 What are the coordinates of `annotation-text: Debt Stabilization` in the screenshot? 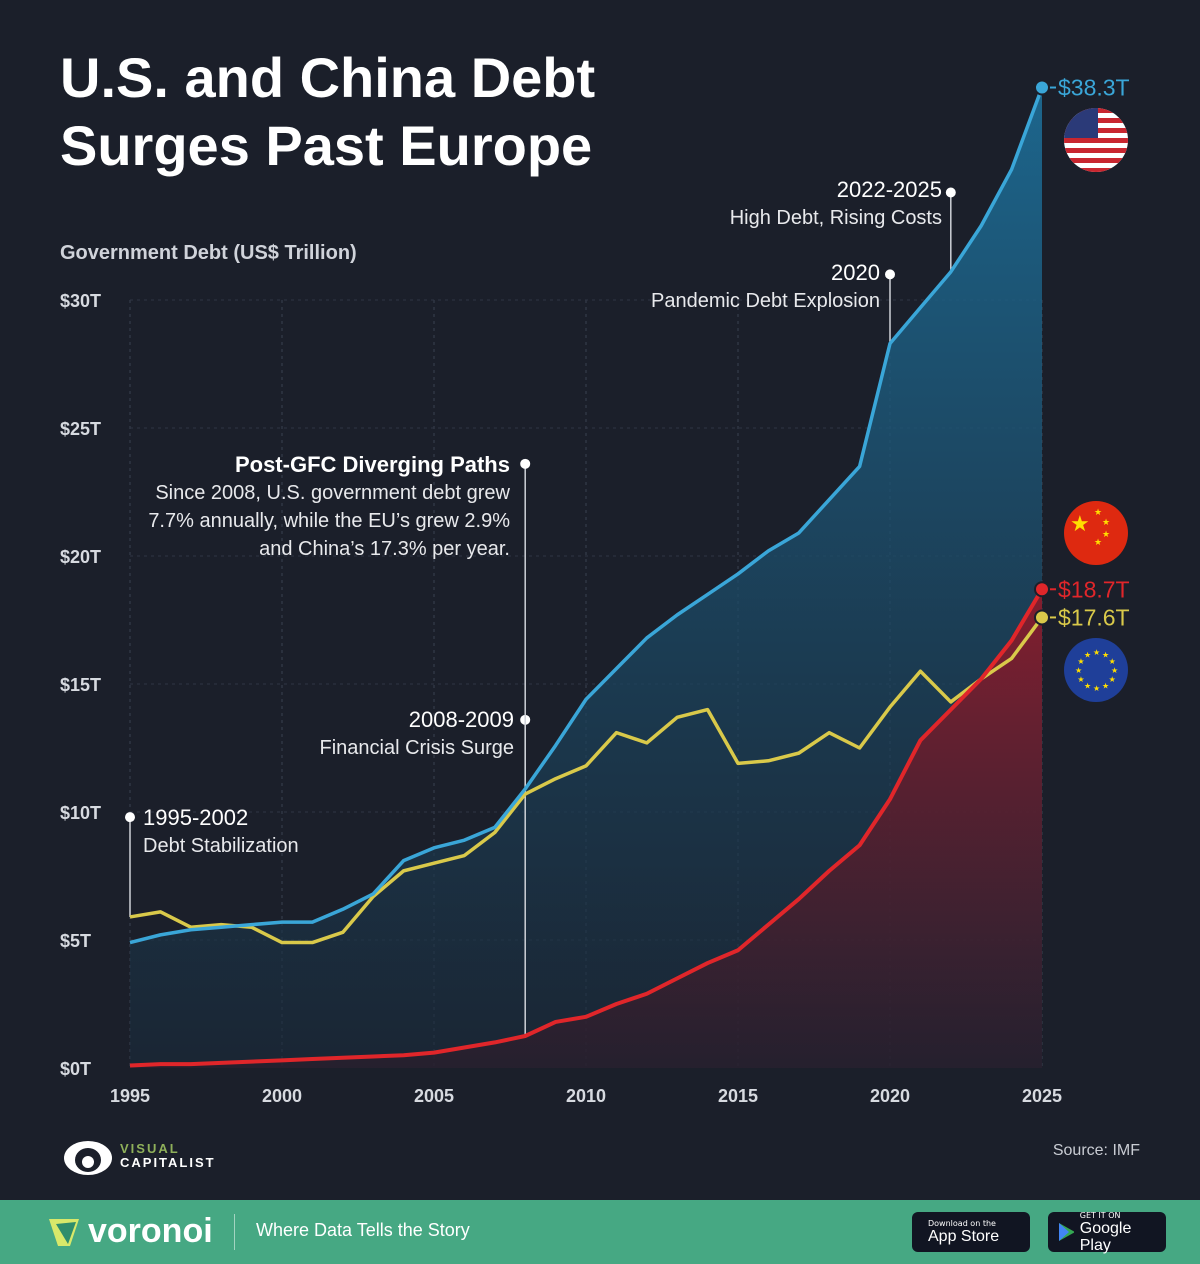 It's located at (221, 846).